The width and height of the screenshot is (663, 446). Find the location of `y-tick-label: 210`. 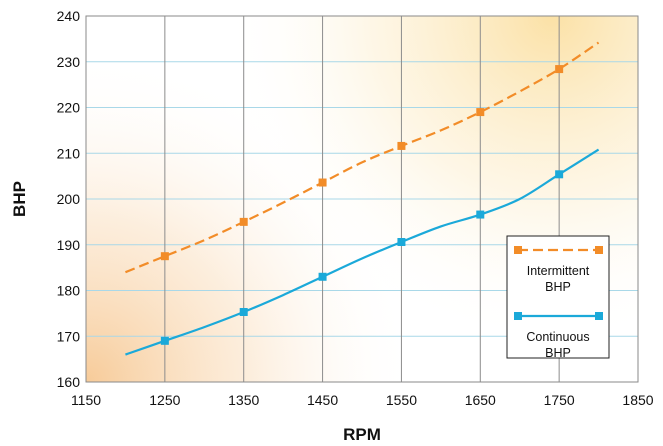

y-tick-label: 210 is located at coordinates (69, 153).